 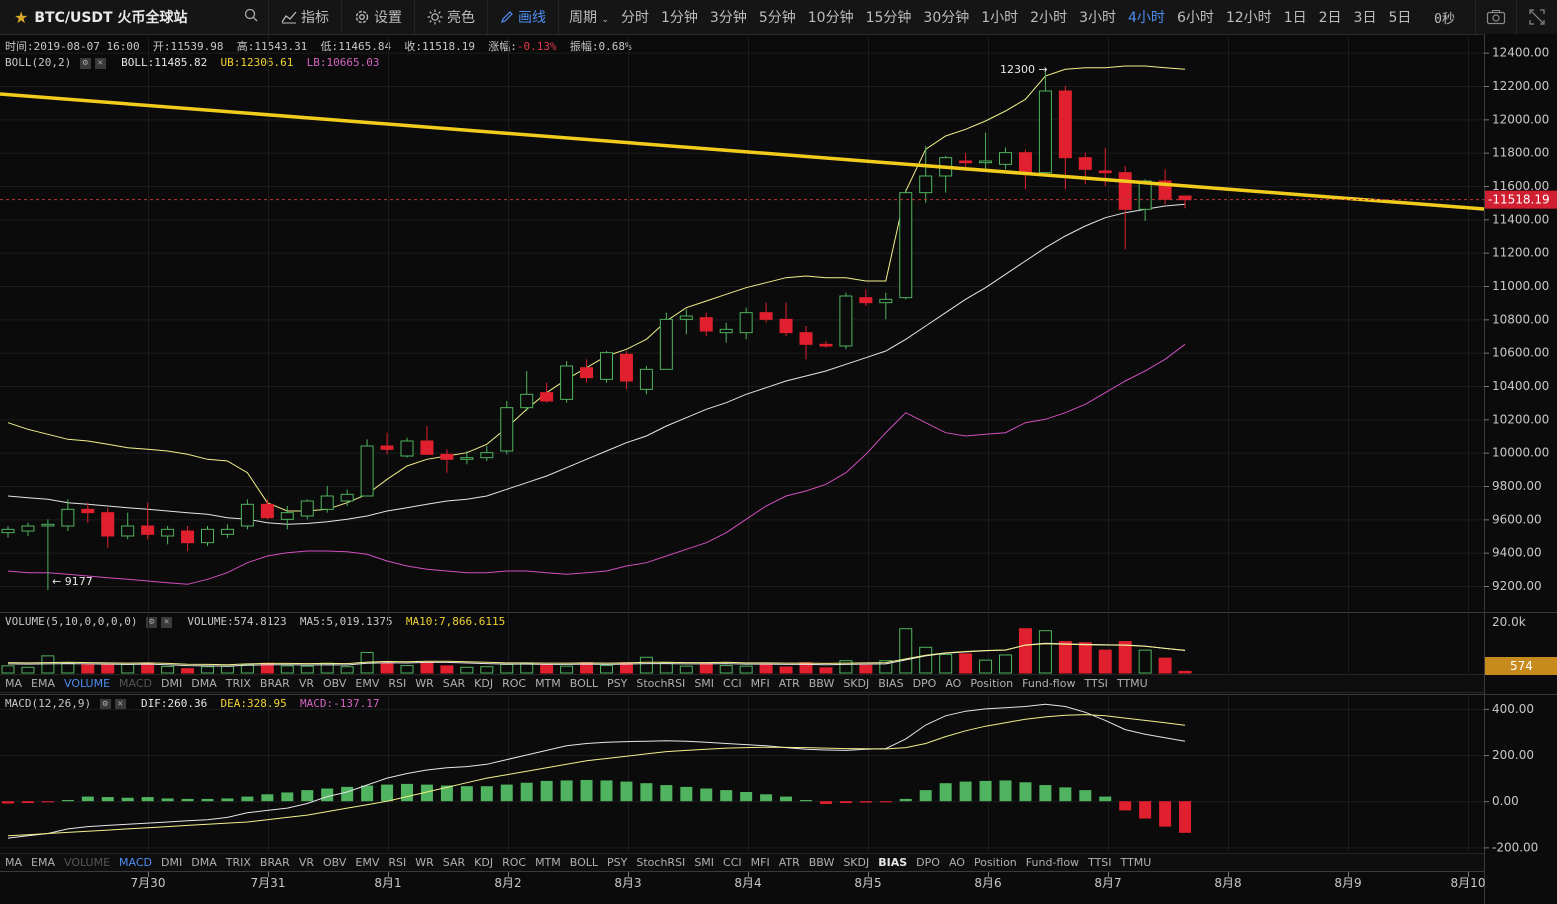 What do you see at coordinates (1495, 17) in the screenshot?
I see `screenshot-button` at bounding box center [1495, 17].